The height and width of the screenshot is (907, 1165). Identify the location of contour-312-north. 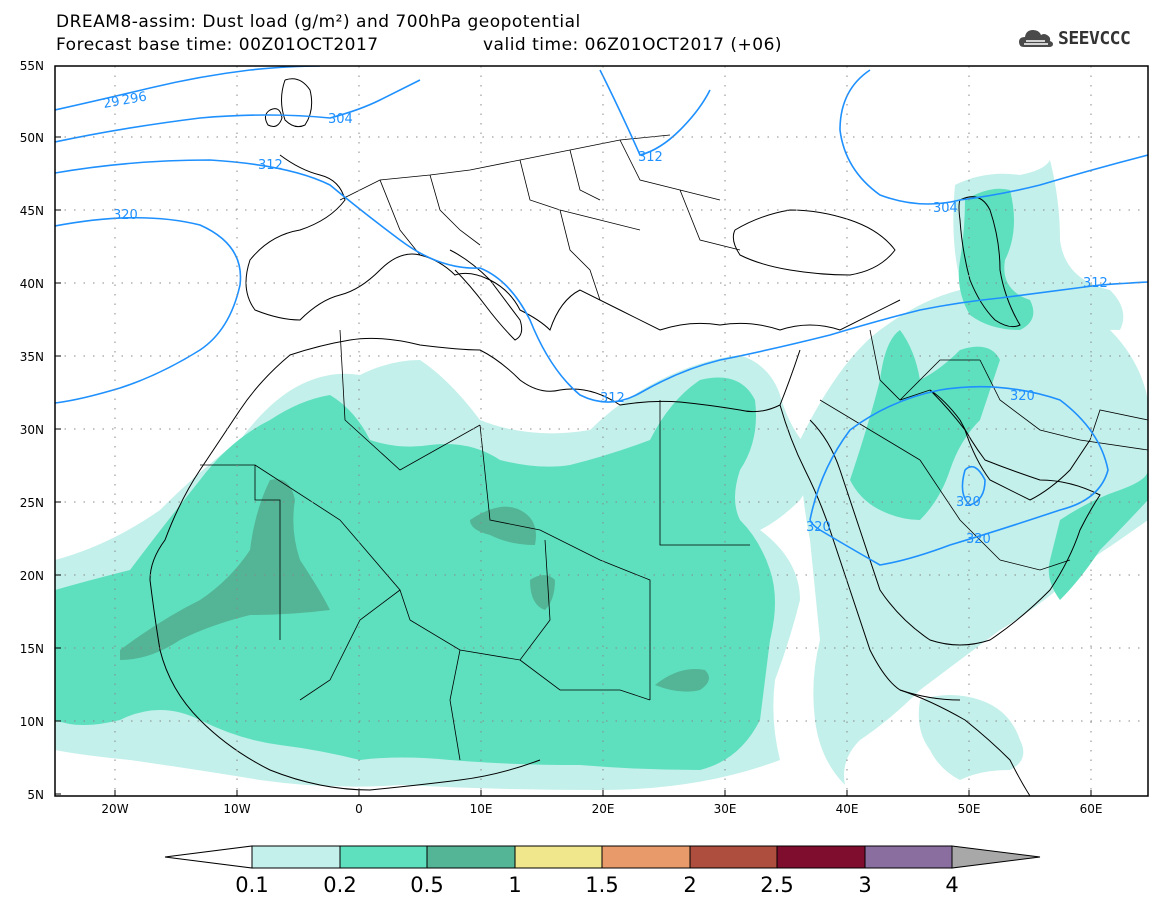
(655, 112).